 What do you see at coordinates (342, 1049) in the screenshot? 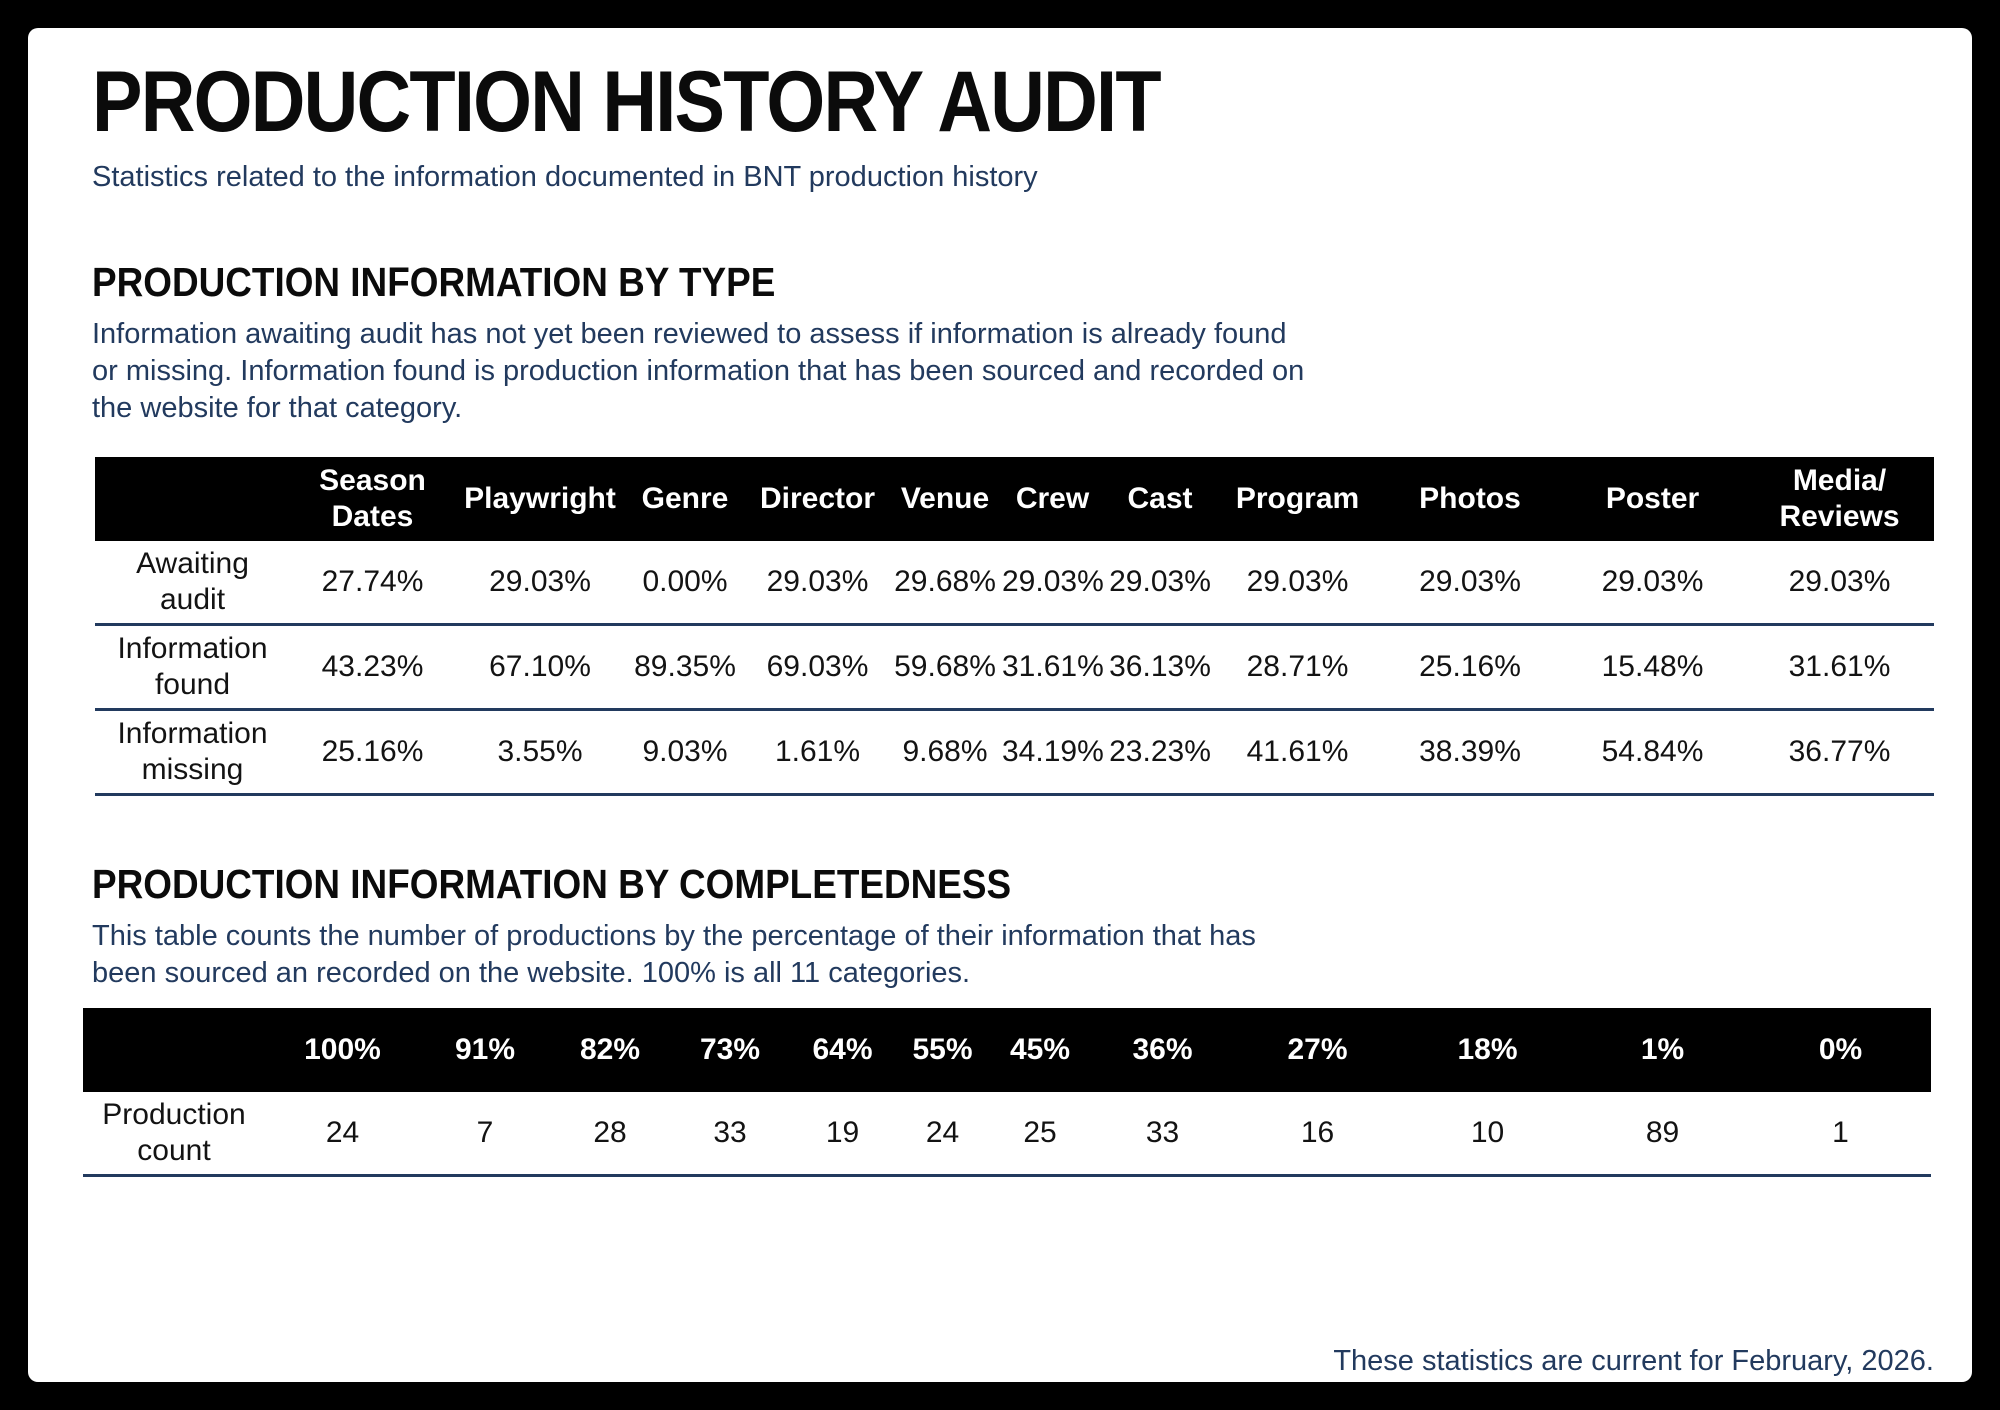
I see `column-header: 100%` at bounding box center [342, 1049].